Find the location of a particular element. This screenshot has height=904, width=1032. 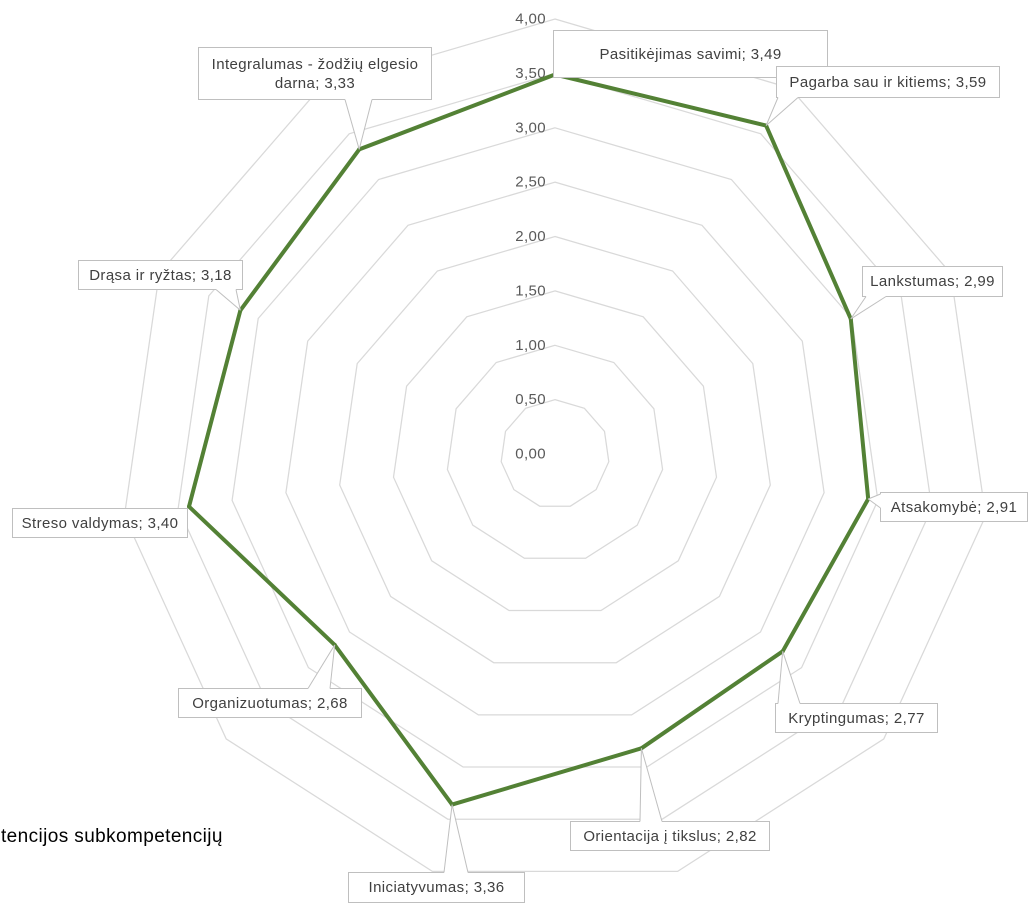

r-tick-label: 3,00 is located at coordinates (530, 127).